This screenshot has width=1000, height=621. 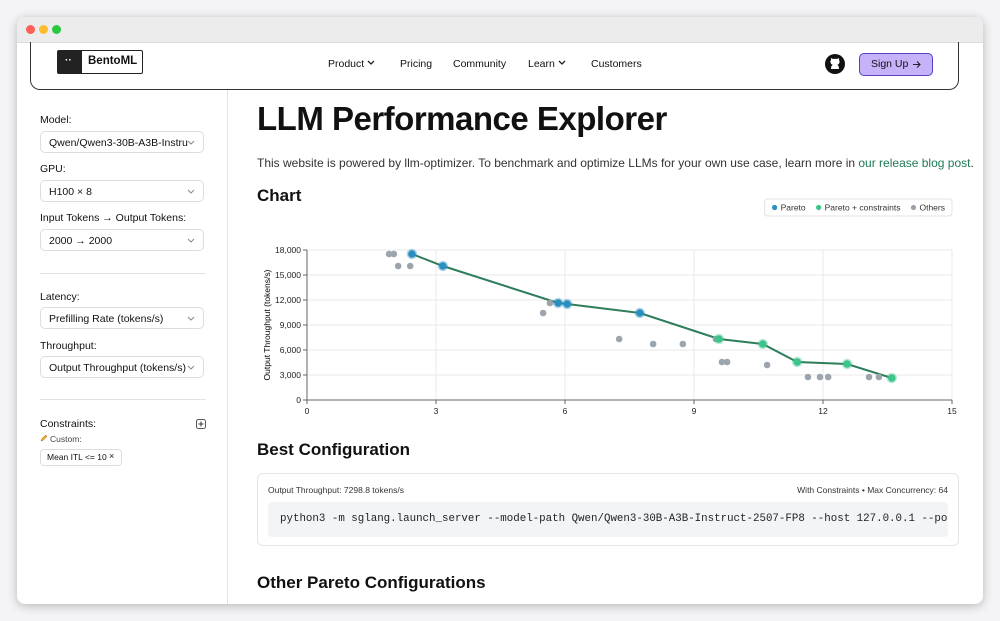 I want to click on logo: ·· BentoML, so click(x=100, y=62).